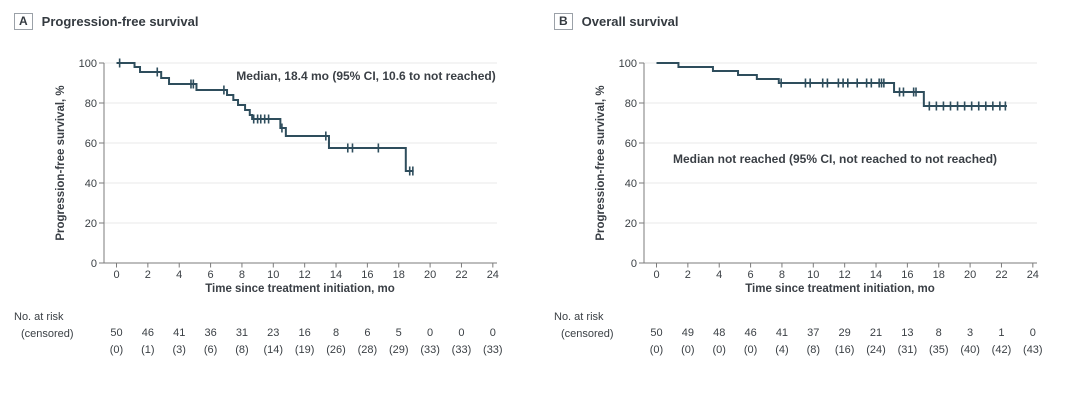 This screenshot has height=400, width=1080. I want to click on censored-count: (6), so click(210, 350).